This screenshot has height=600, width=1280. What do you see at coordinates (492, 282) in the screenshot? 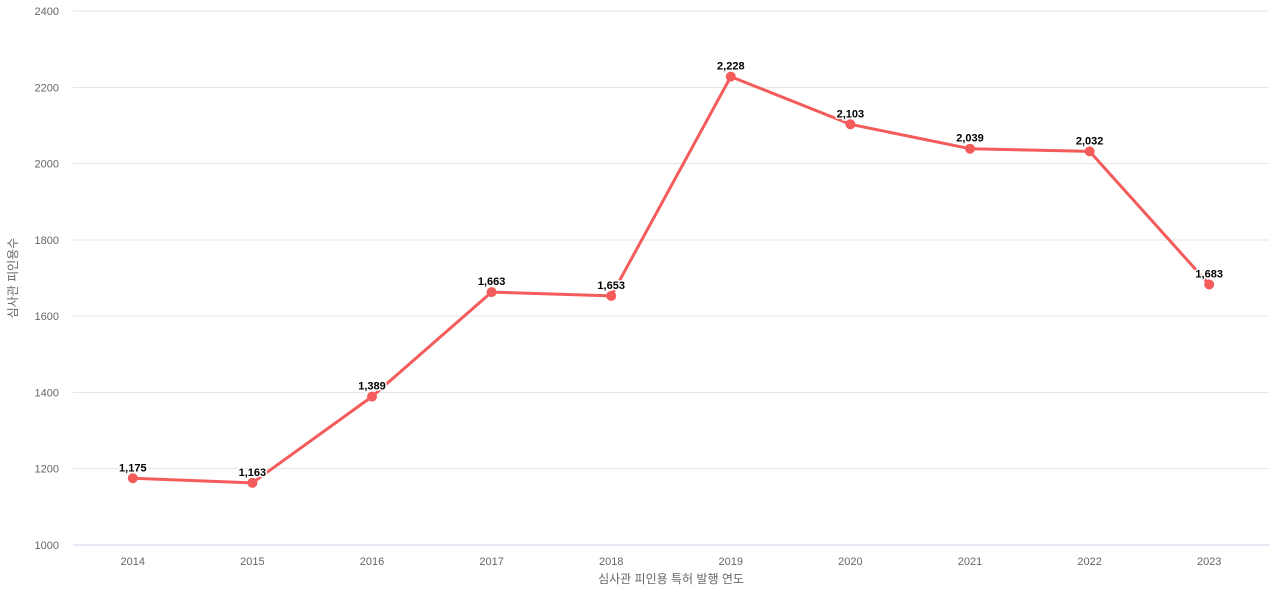
I see `data-label: 1,663` at bounding box center [492, 282].